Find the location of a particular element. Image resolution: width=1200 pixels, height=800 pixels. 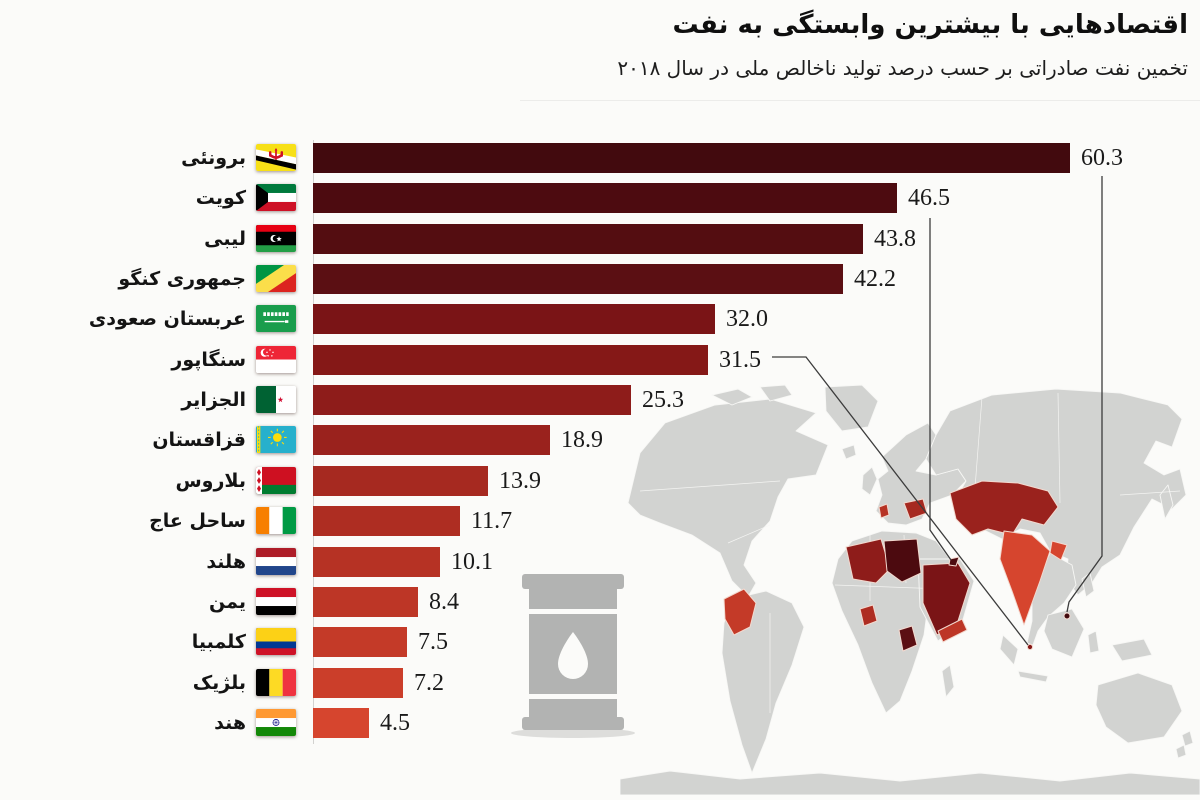

country-label: بلاروس is located at coordinates (210, 480).